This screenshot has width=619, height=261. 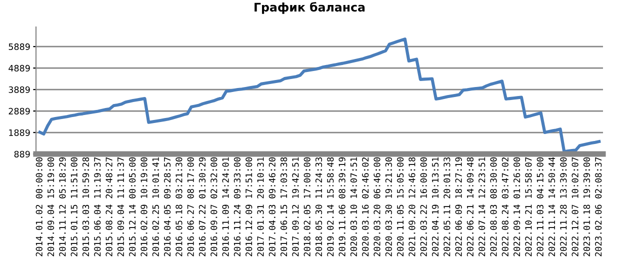 What do you see at coordinates (19, 68) in the screenshot?
I see `y-tick-label: 4889` at bounding box center [19, 68].